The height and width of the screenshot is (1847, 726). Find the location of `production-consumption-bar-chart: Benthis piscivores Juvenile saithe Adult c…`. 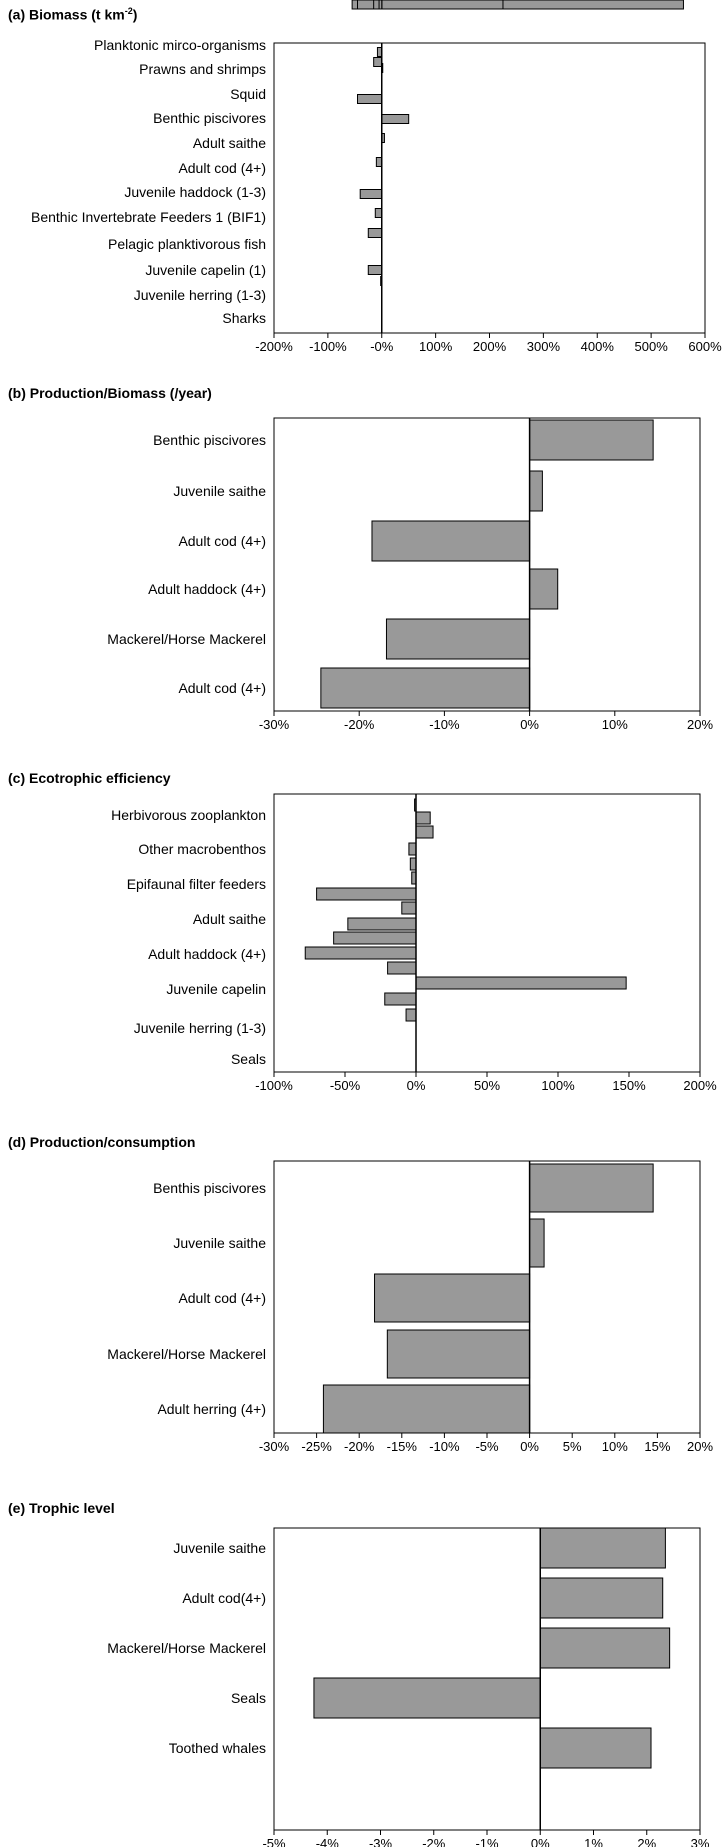

production-consumption-bar-chart: Benthis piscivores Juvenile saithe Adult c… is located at coordinates (410, 1307).